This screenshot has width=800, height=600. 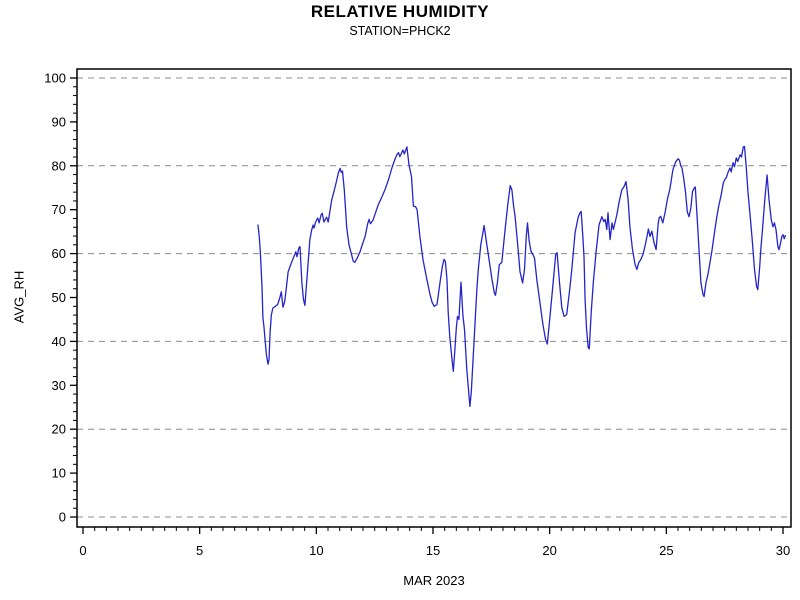 I want to click on chart-subtitle: STATION=PHCK2, so click(x=400, y=31).